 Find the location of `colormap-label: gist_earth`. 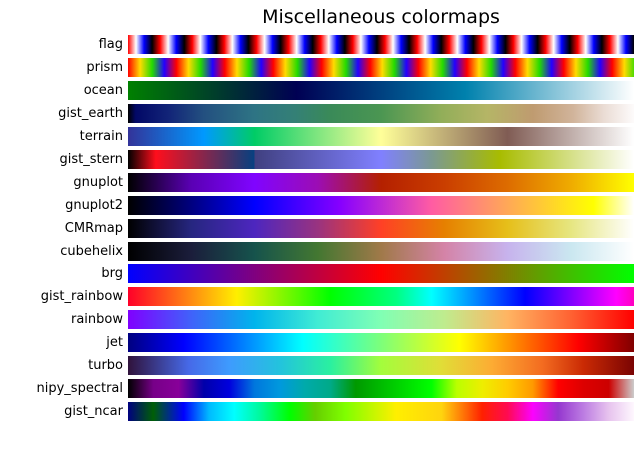

colormap-label: gist_earth is located at coordinates (90, 113).